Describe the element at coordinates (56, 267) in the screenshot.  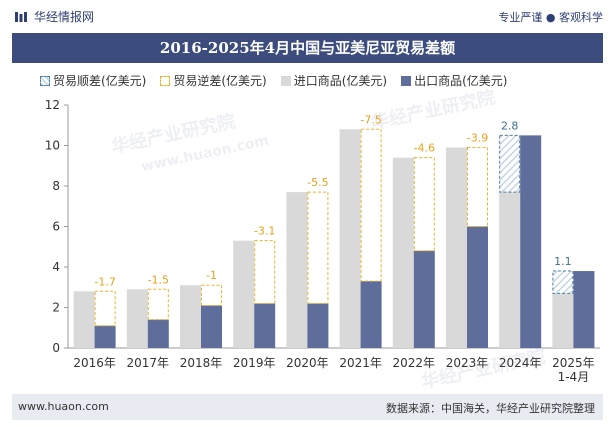
I see `y-tick-label: 4` at that location.